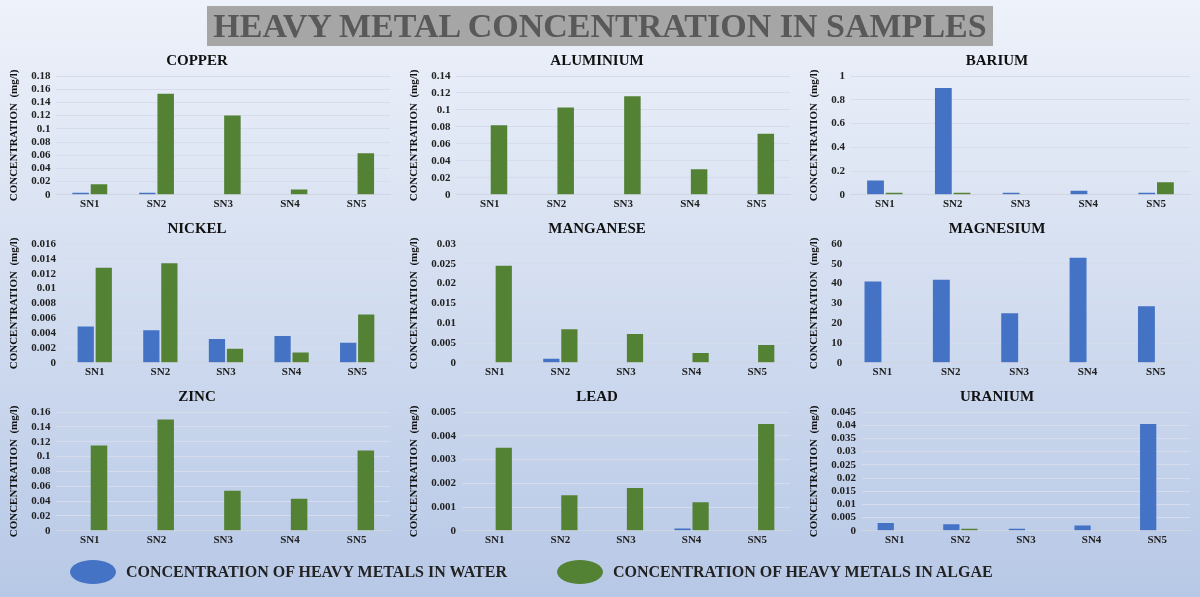 The height and width of the screenshot is (597, 1200). I want to click on y-tick-label: 0.12, so click(441, 91).